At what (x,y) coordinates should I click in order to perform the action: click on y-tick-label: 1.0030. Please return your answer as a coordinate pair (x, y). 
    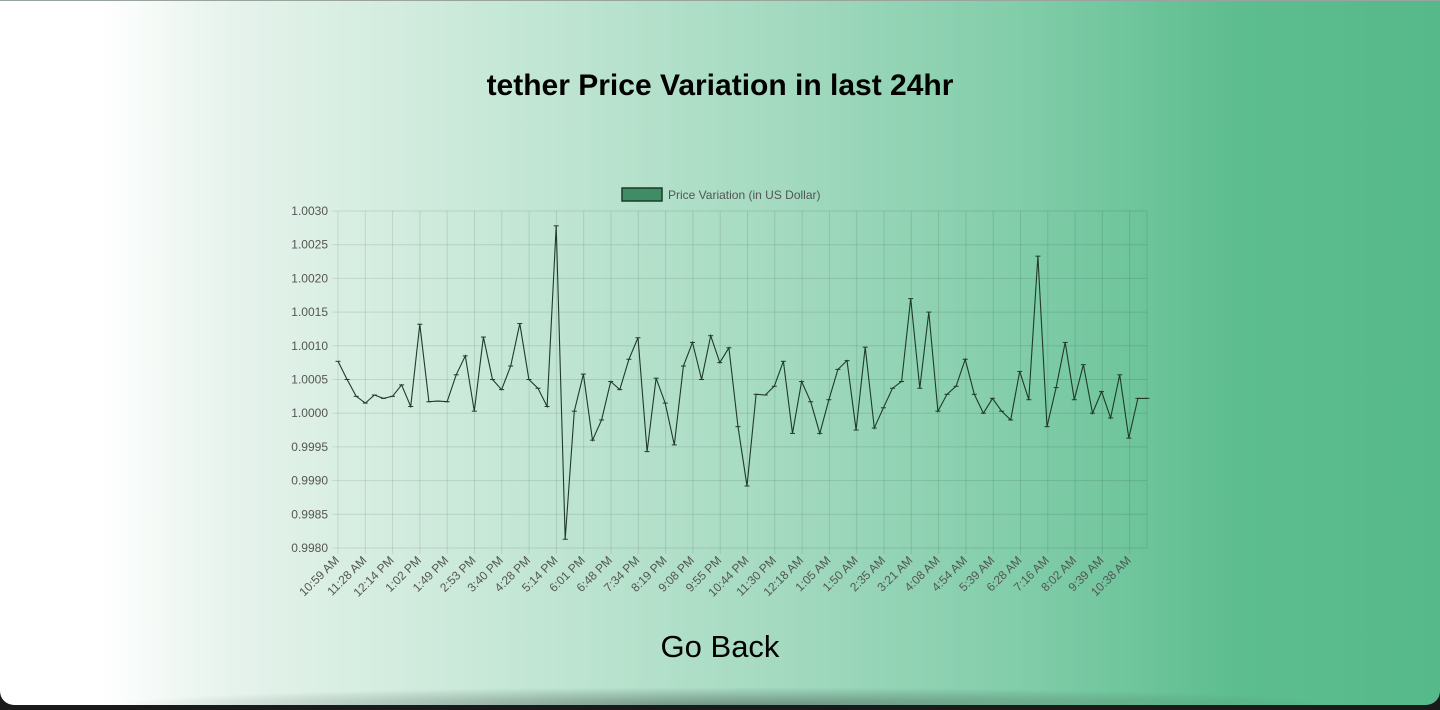
    Looking at the image, I should click on (309, 211).